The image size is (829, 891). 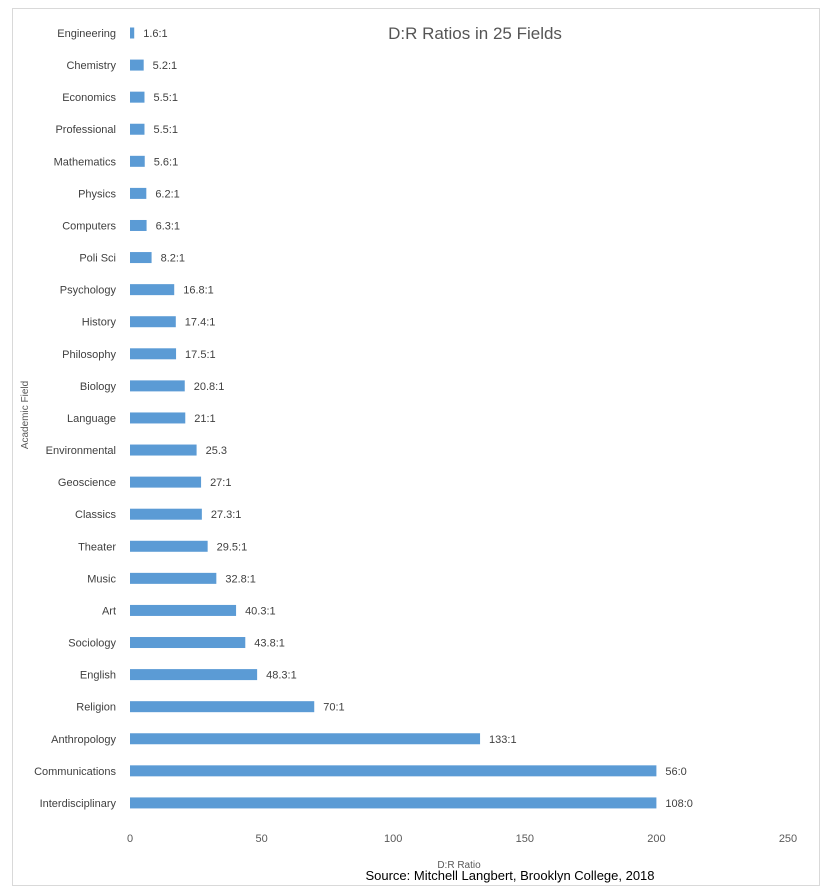 What do you see at coordinates (109, 611) in the screenshot?
I see `category-label-art: Art` at bounding box center [109, 611].